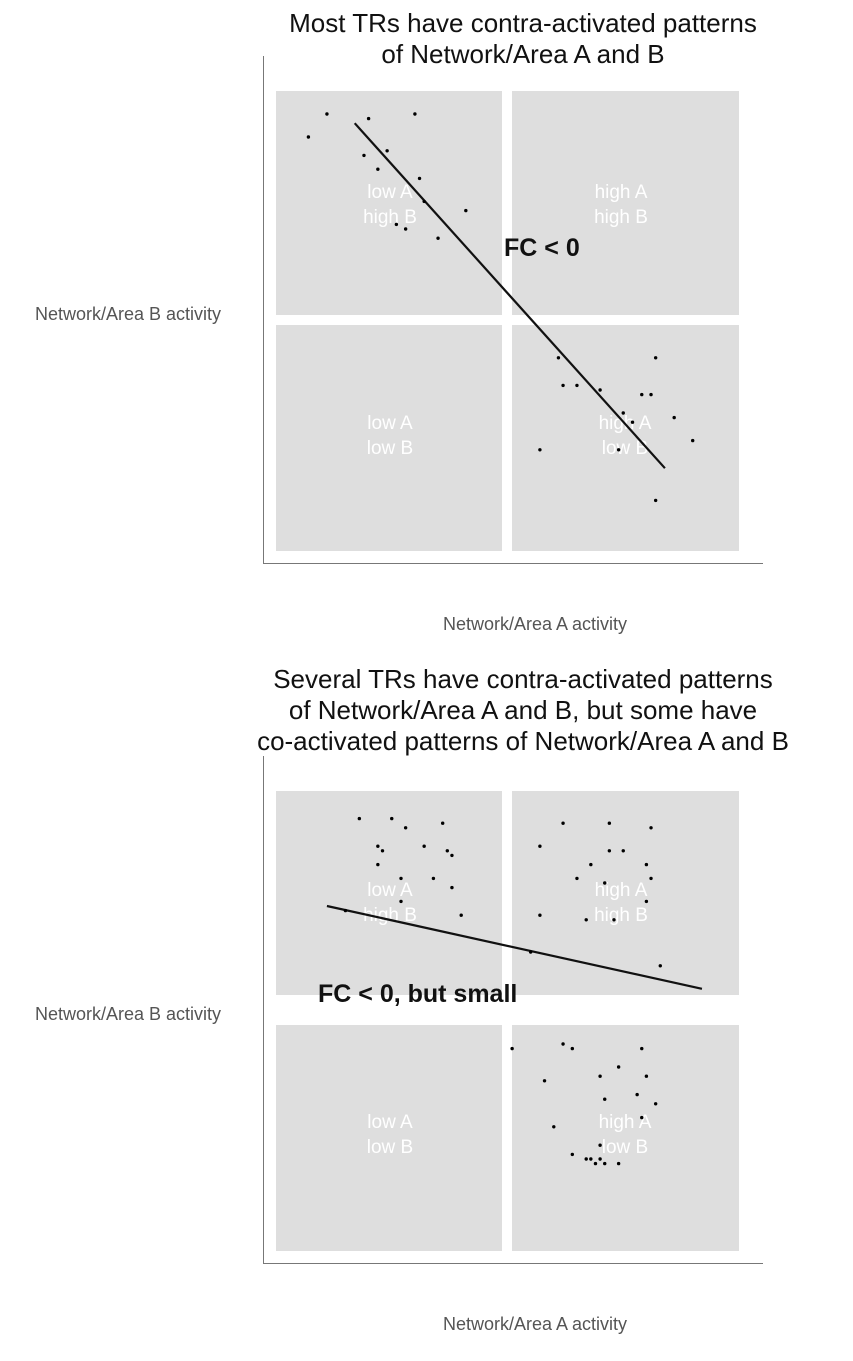 The height and width of the screenshot is (1361, 853). Describe the element at coordinates (523, 23) in the screenshot. I see `title-line-1: Most TRs have contra-activated patterns` at that location.